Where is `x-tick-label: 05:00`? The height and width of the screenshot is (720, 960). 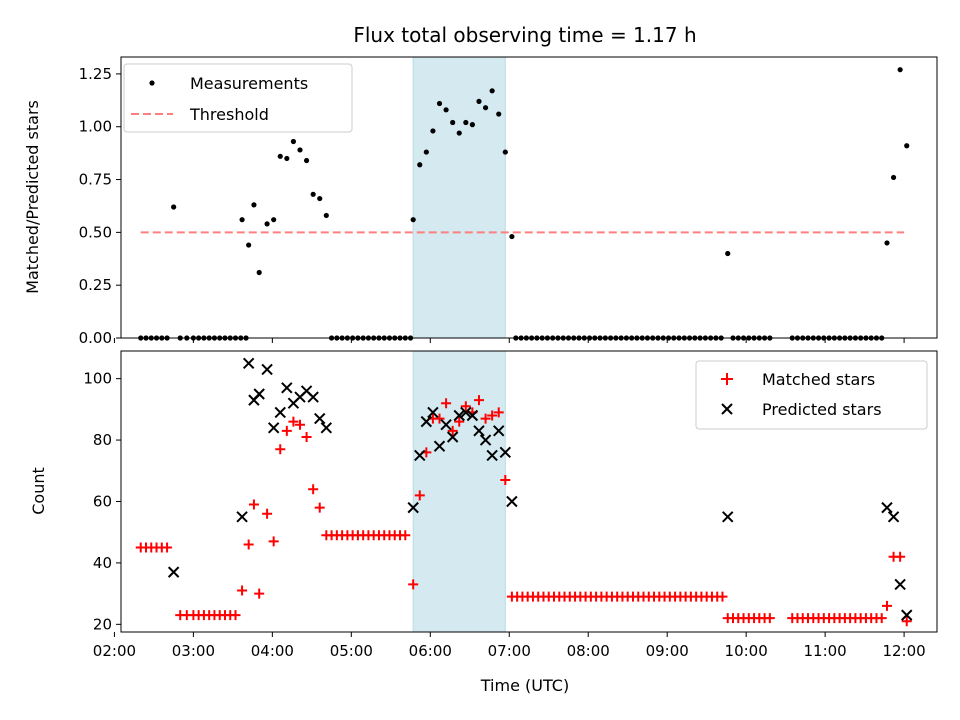 x-tick-label: 05:00 is located at coordinates (351, 651).